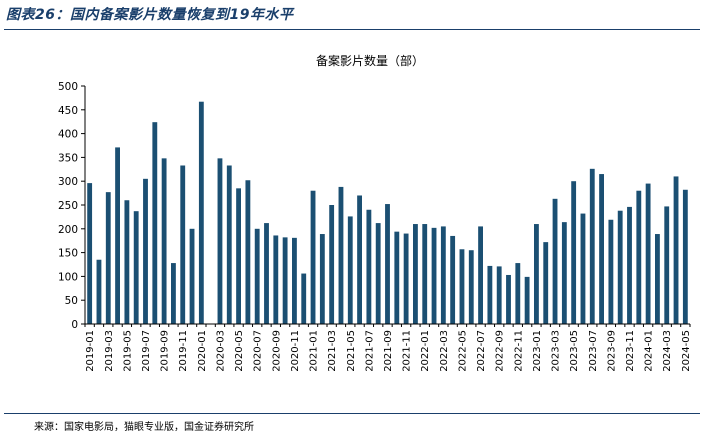 The height and width of the screenshot is (433, 708). Describe the element at coordinates (649, 351) in the screenshot. I see `x-tick-label: 2024-01` at that location.